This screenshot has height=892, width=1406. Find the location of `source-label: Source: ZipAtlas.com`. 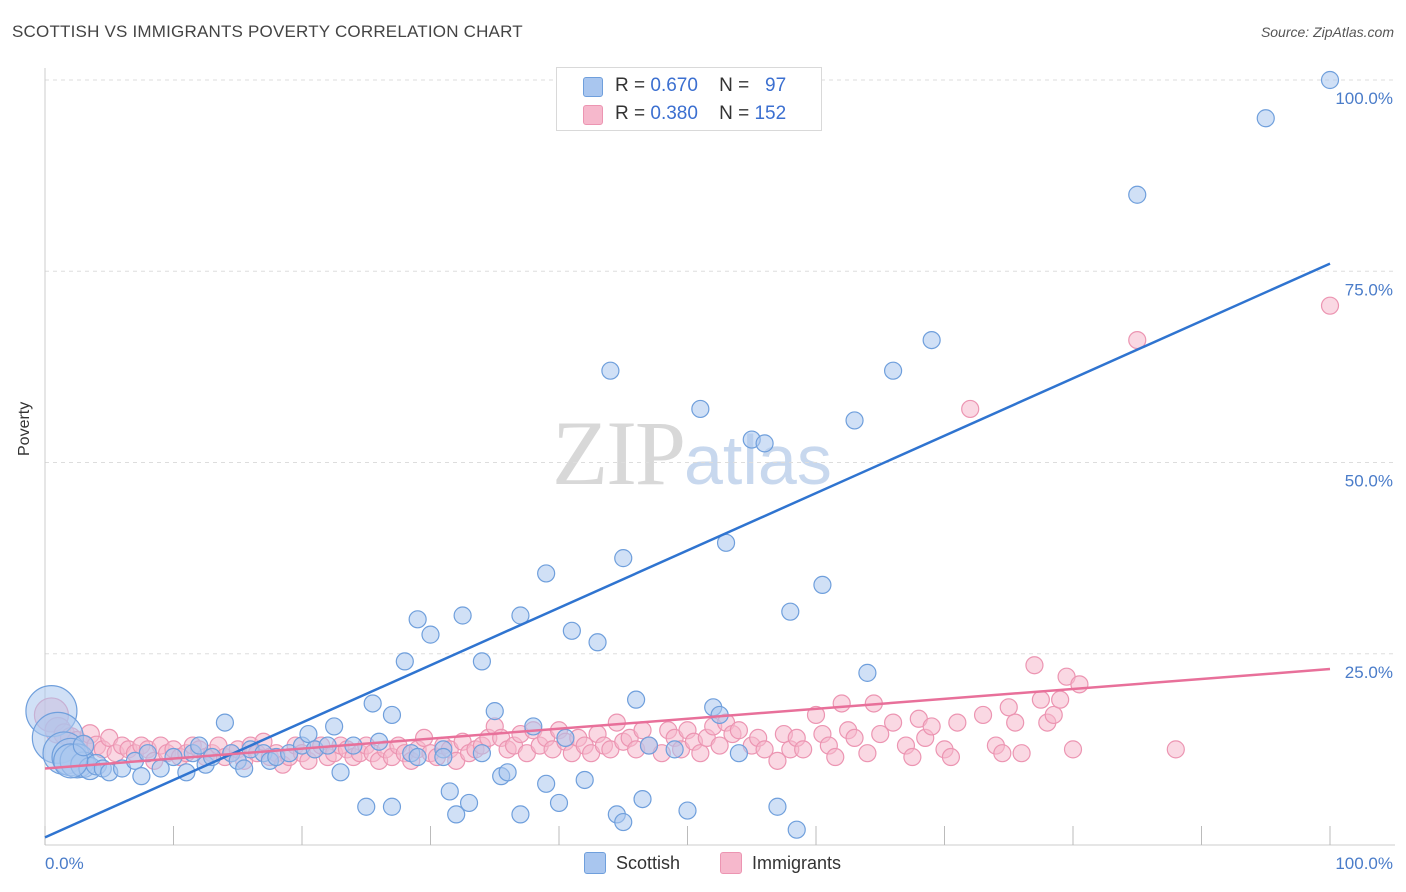

source-label: Source: ZipAtlas.com is located at coordinates (1327, 32).